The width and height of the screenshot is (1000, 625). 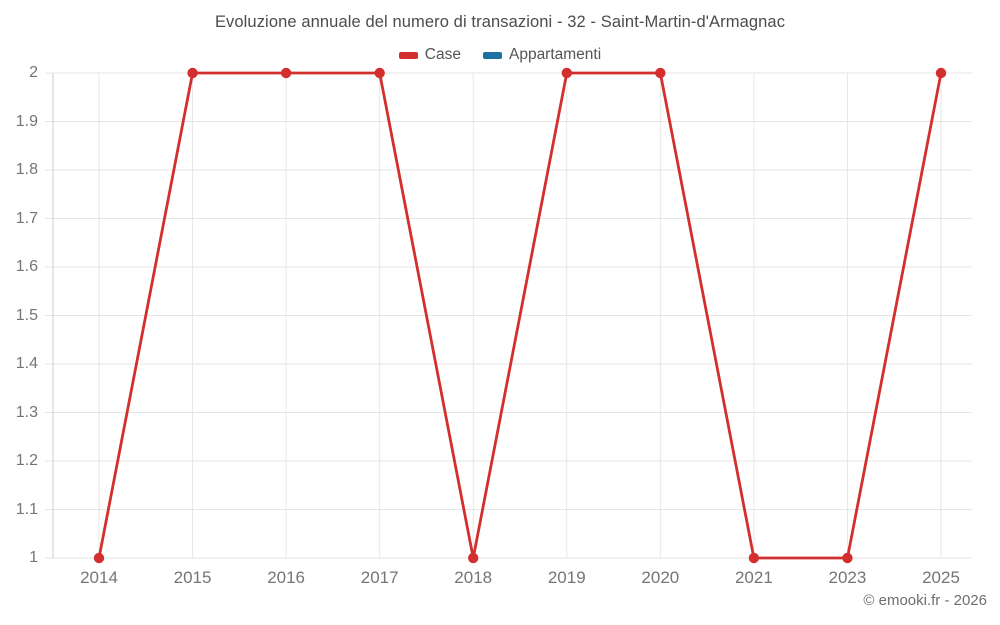 What do you see at coordinates (473, 577) in the screenshot?
I see `x-tick-label: 2018` at bounding box center [473, 577].